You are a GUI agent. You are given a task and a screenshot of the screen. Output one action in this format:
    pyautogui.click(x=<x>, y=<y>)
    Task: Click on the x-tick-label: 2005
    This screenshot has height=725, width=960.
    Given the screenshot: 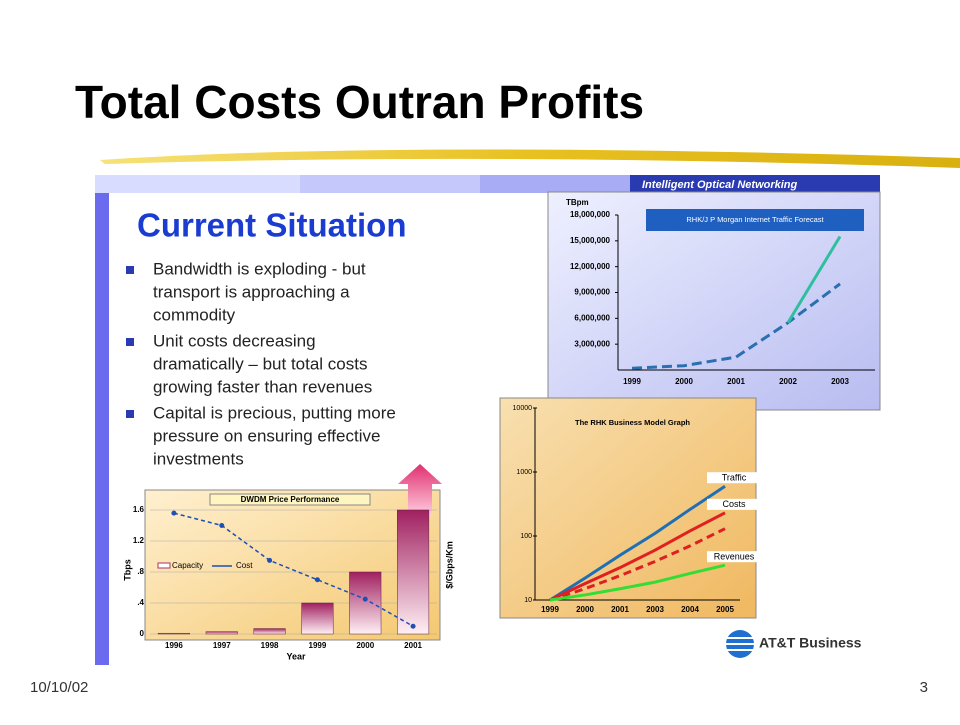 What is the action you would take?
    pyautogui.click(x=725, y=609)
    